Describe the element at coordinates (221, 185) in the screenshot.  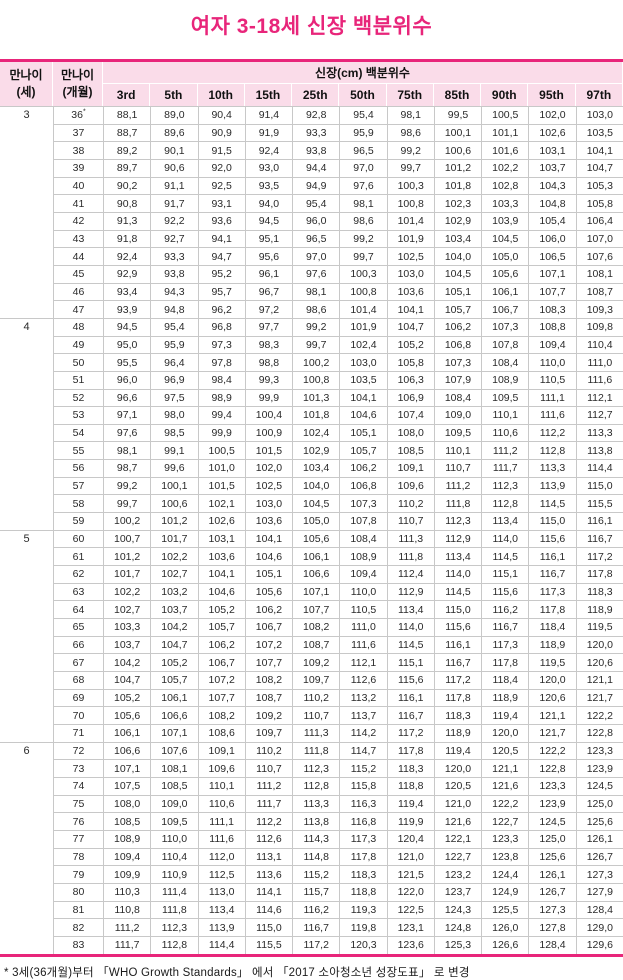
I see `height-value-cell: 92,5` at that location.